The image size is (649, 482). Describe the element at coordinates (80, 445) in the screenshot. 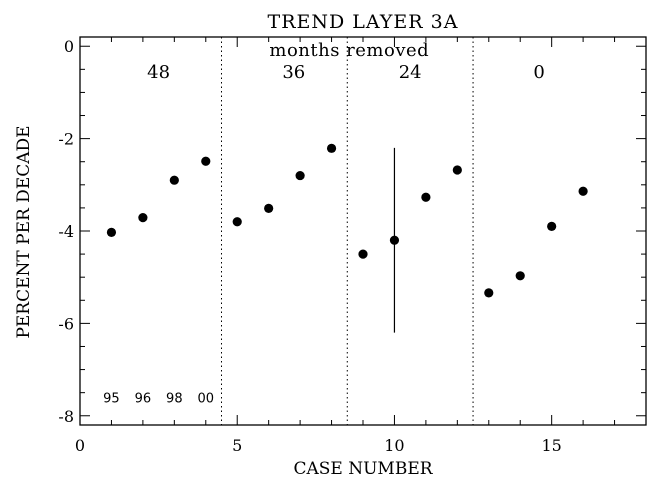

I see `x-tick-label: 0` at that location.